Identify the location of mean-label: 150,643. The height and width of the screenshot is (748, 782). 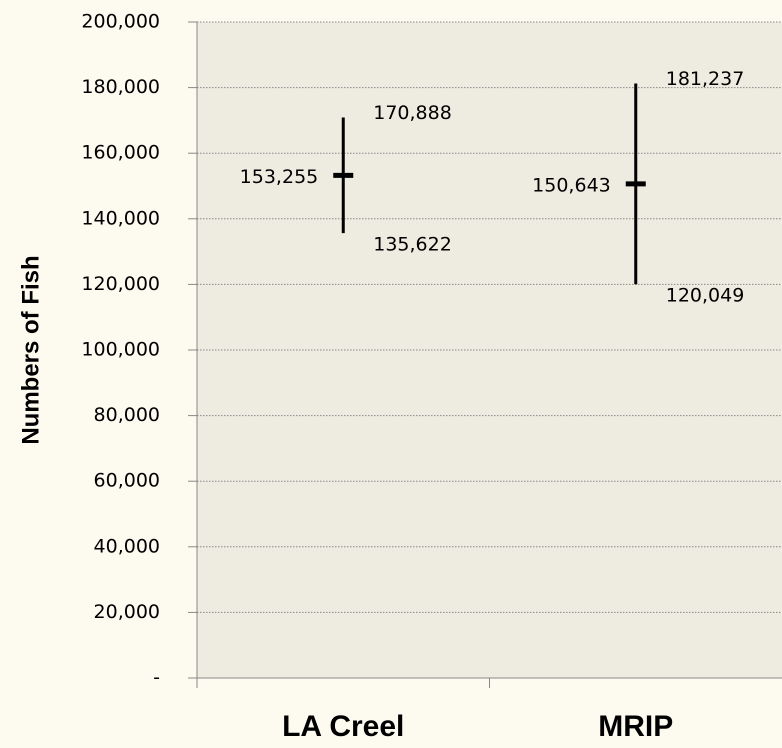
(571, 185).